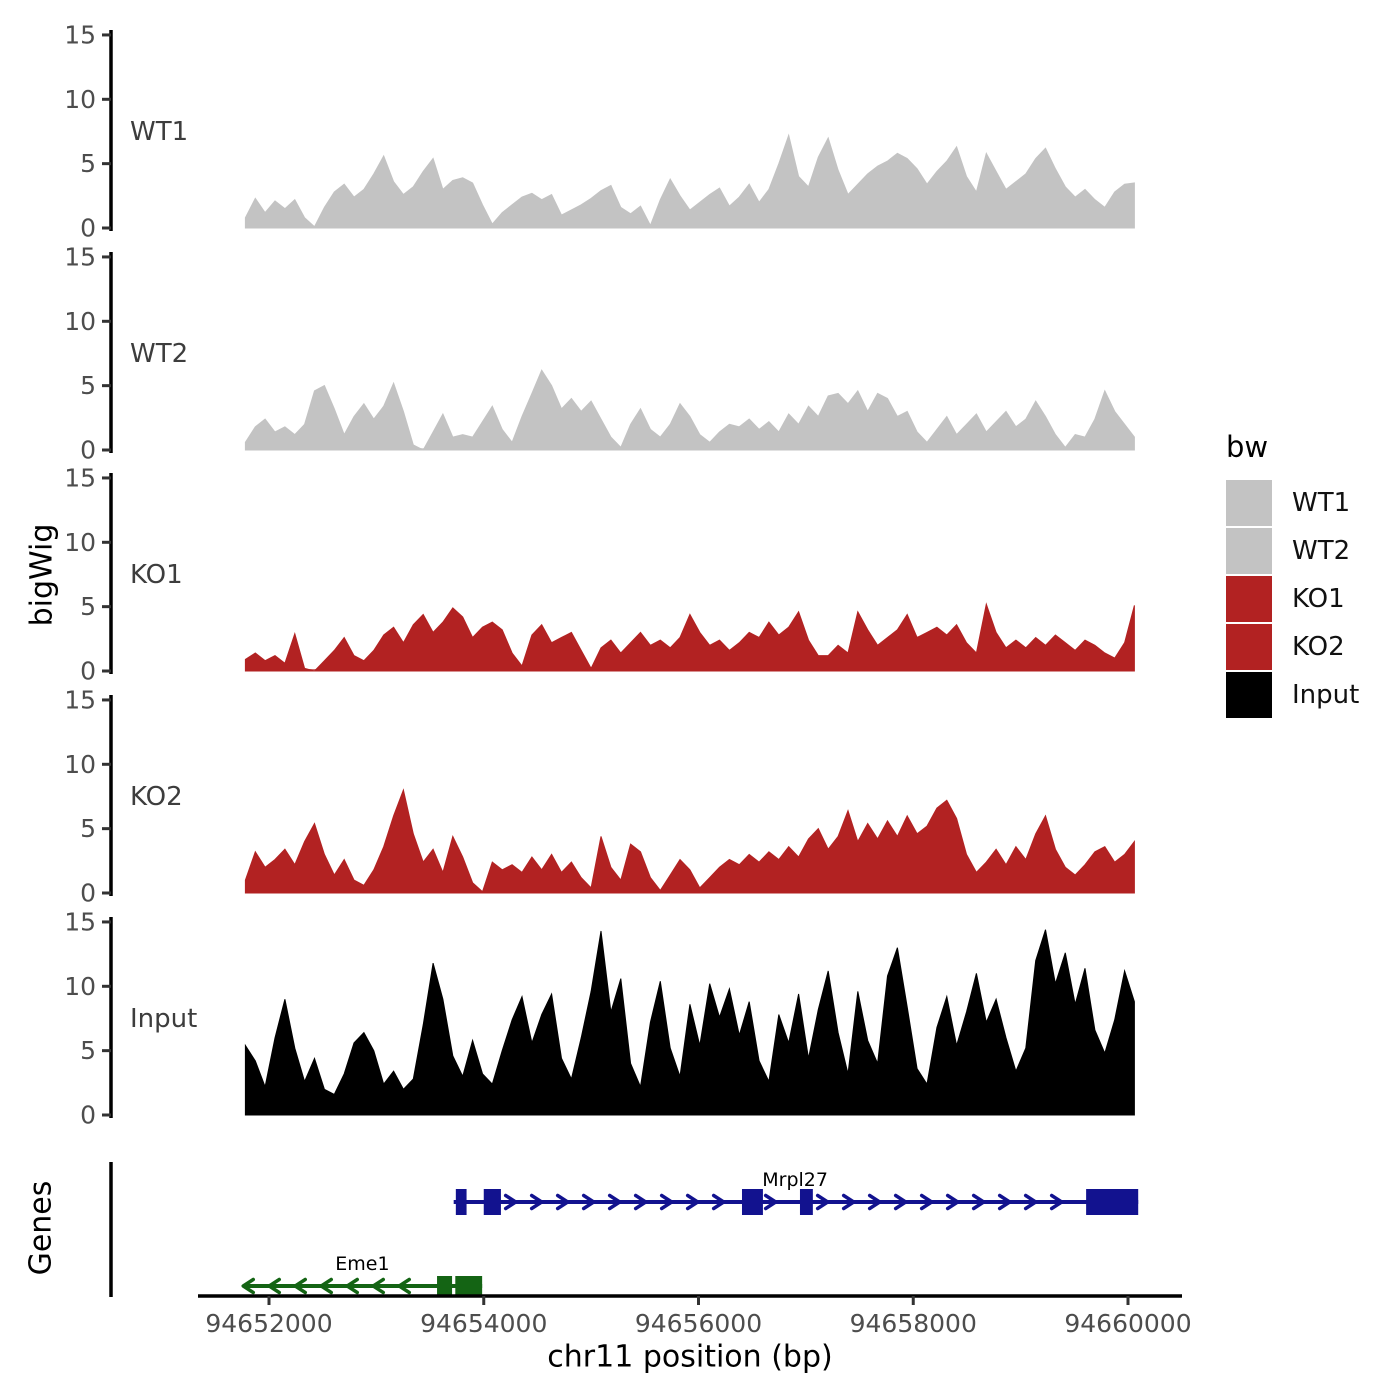  I want to click on legend-swatch-WT2, so click(1249, 551).